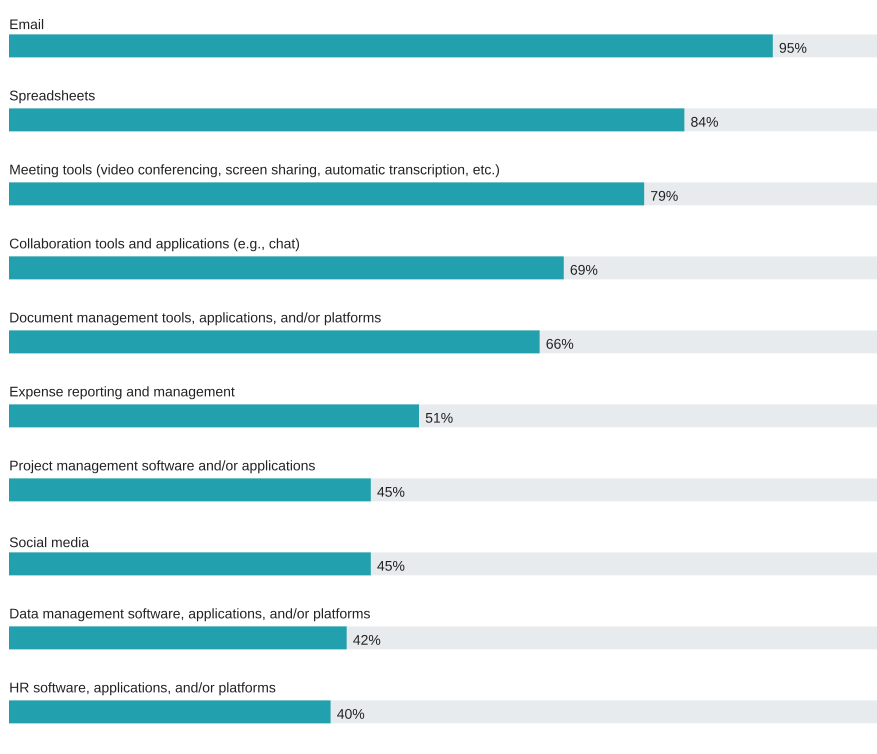  Describe the element at coordinates (52, 97) in the screenshot. I see `y-tick-label: Spreadsheets` at that location.